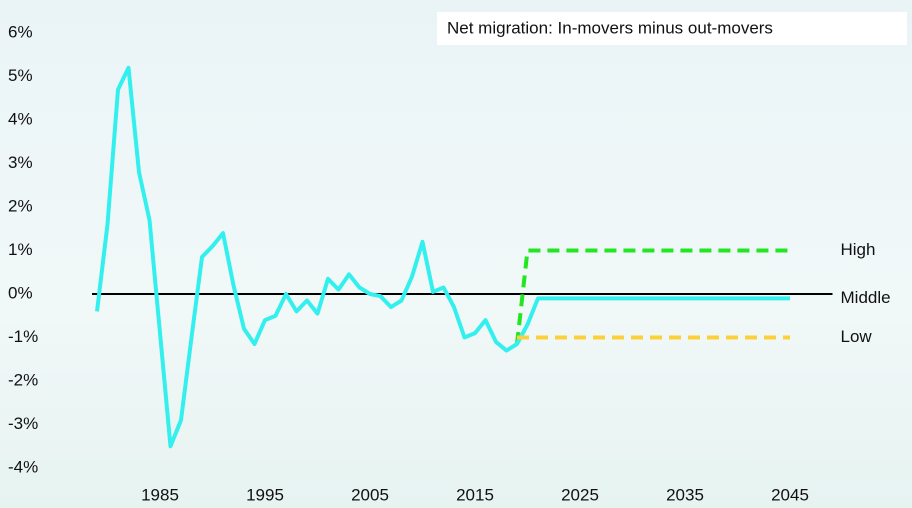  I want to click on annotation-box, so click(672, 28).